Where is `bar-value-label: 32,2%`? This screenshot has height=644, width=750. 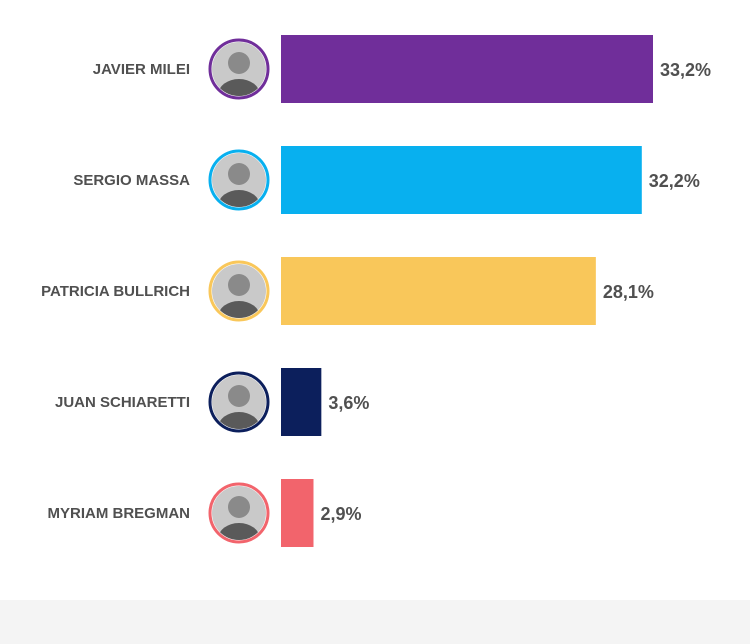
bar-value-label: 32,2% is located at coordinates (674, 181).